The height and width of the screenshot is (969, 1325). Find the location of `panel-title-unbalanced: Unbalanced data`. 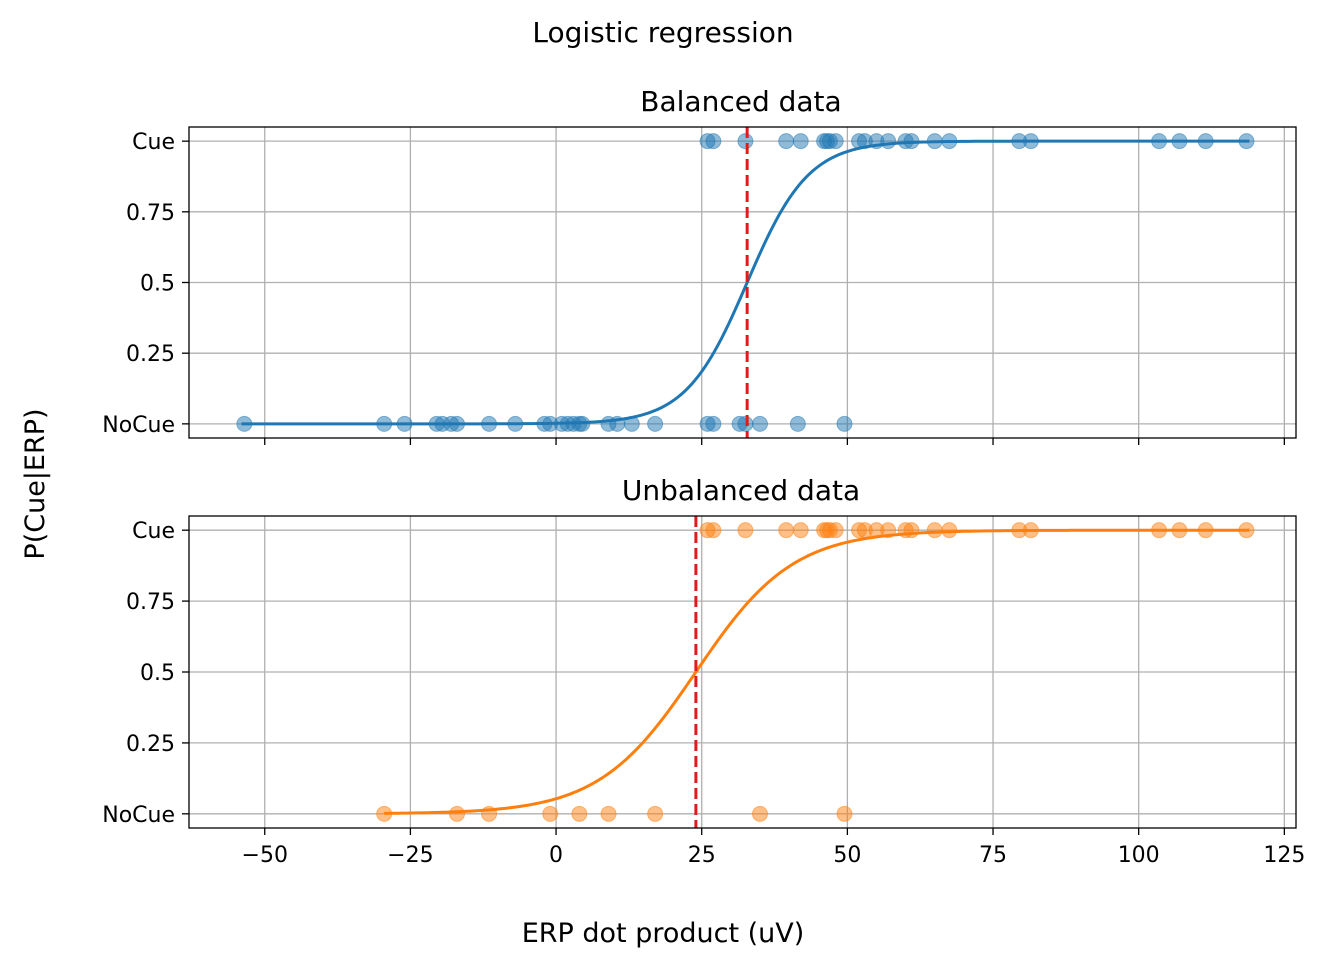

panel-title-unbalanced: Unbalanced data is located at coordinates (741, 490).